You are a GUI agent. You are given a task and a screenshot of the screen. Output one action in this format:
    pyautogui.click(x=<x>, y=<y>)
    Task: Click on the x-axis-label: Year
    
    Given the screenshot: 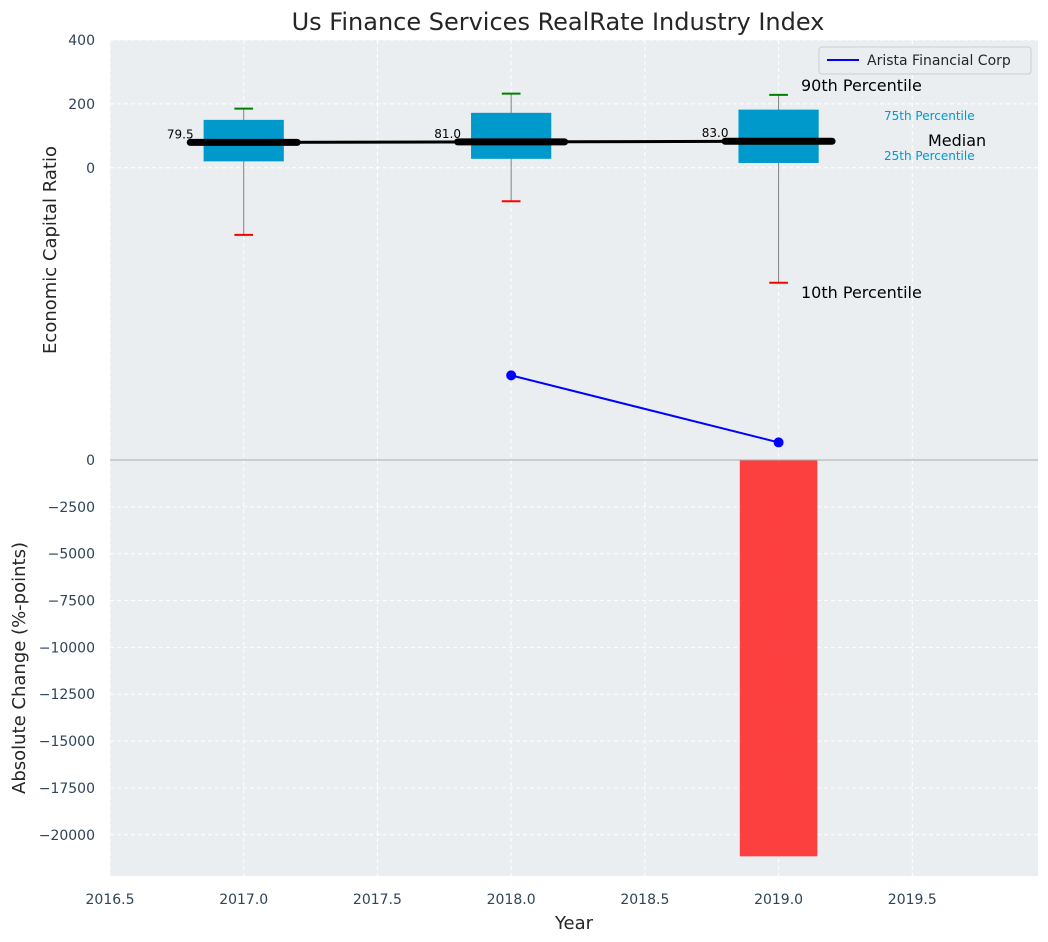 What is the action you would take?
    pyautogui.click(x=574, y=923)
    